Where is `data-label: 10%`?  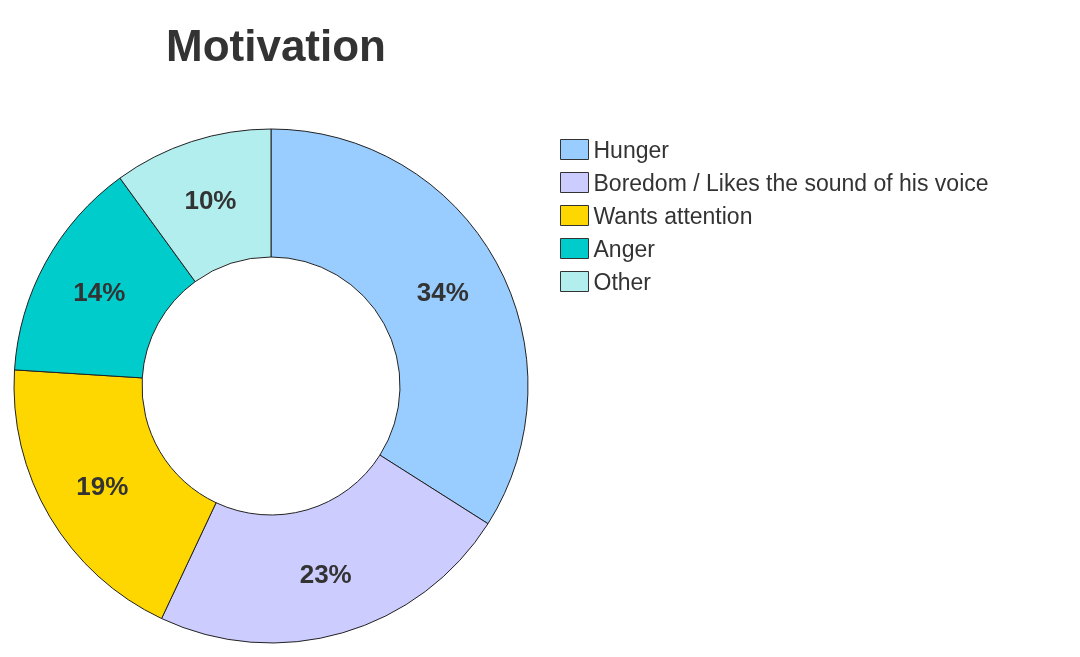
data-label: 10% is located at coordinates (210, 199).